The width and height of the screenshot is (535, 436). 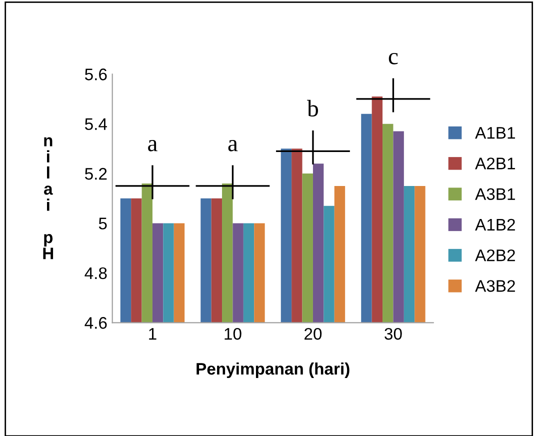 I want to click on text: c, so click(x=393, y=58).